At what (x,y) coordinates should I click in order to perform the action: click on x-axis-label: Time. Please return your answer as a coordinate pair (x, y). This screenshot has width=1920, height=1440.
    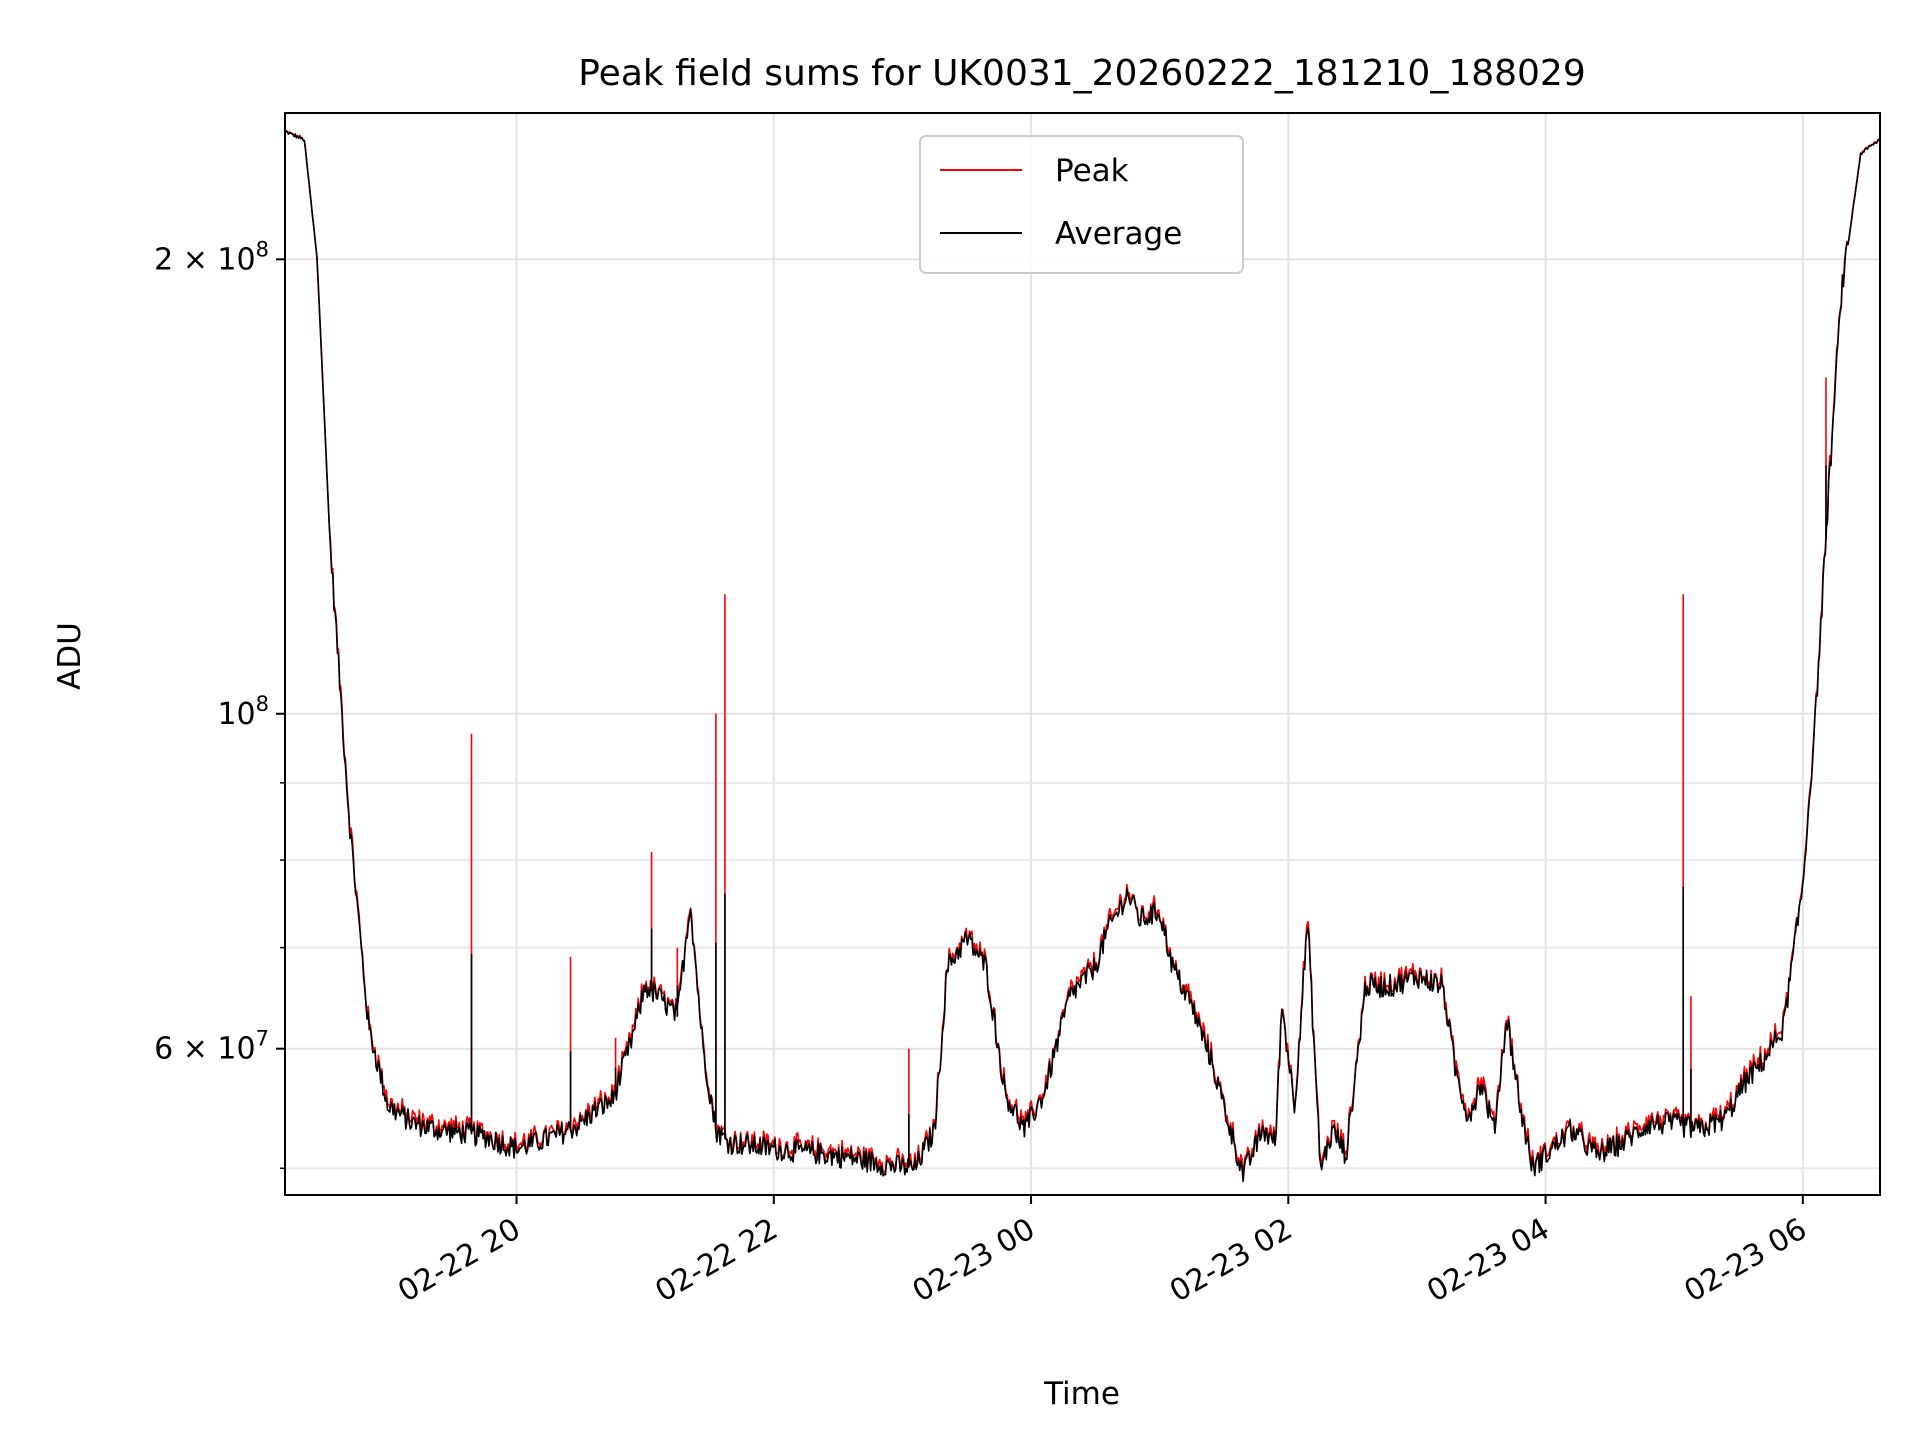
    Looking at the image, I should click on (1081, 1394).